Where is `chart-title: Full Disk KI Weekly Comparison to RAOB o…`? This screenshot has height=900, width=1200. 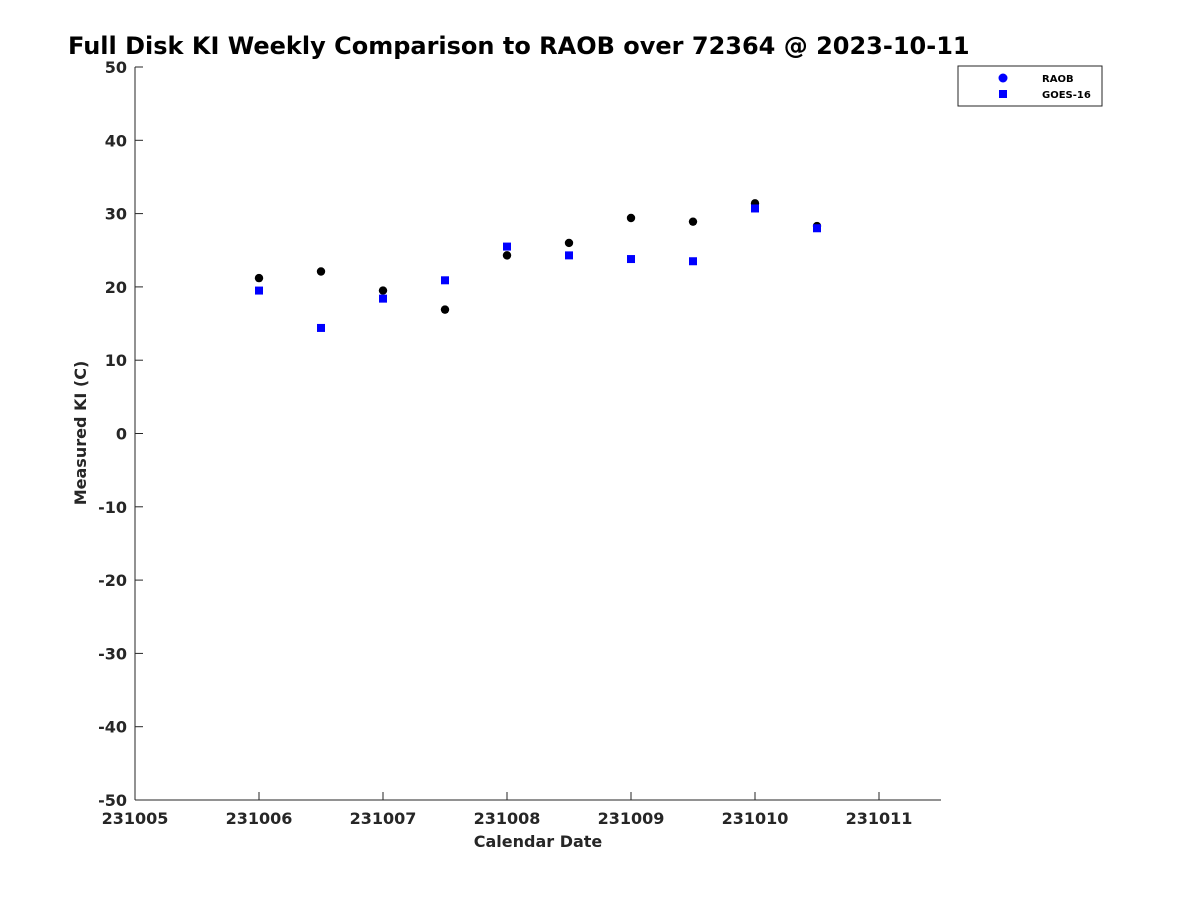 chart-title: Full Disk KI Weekly Comparison to RAOB o… is located at coordinates (519, 46).